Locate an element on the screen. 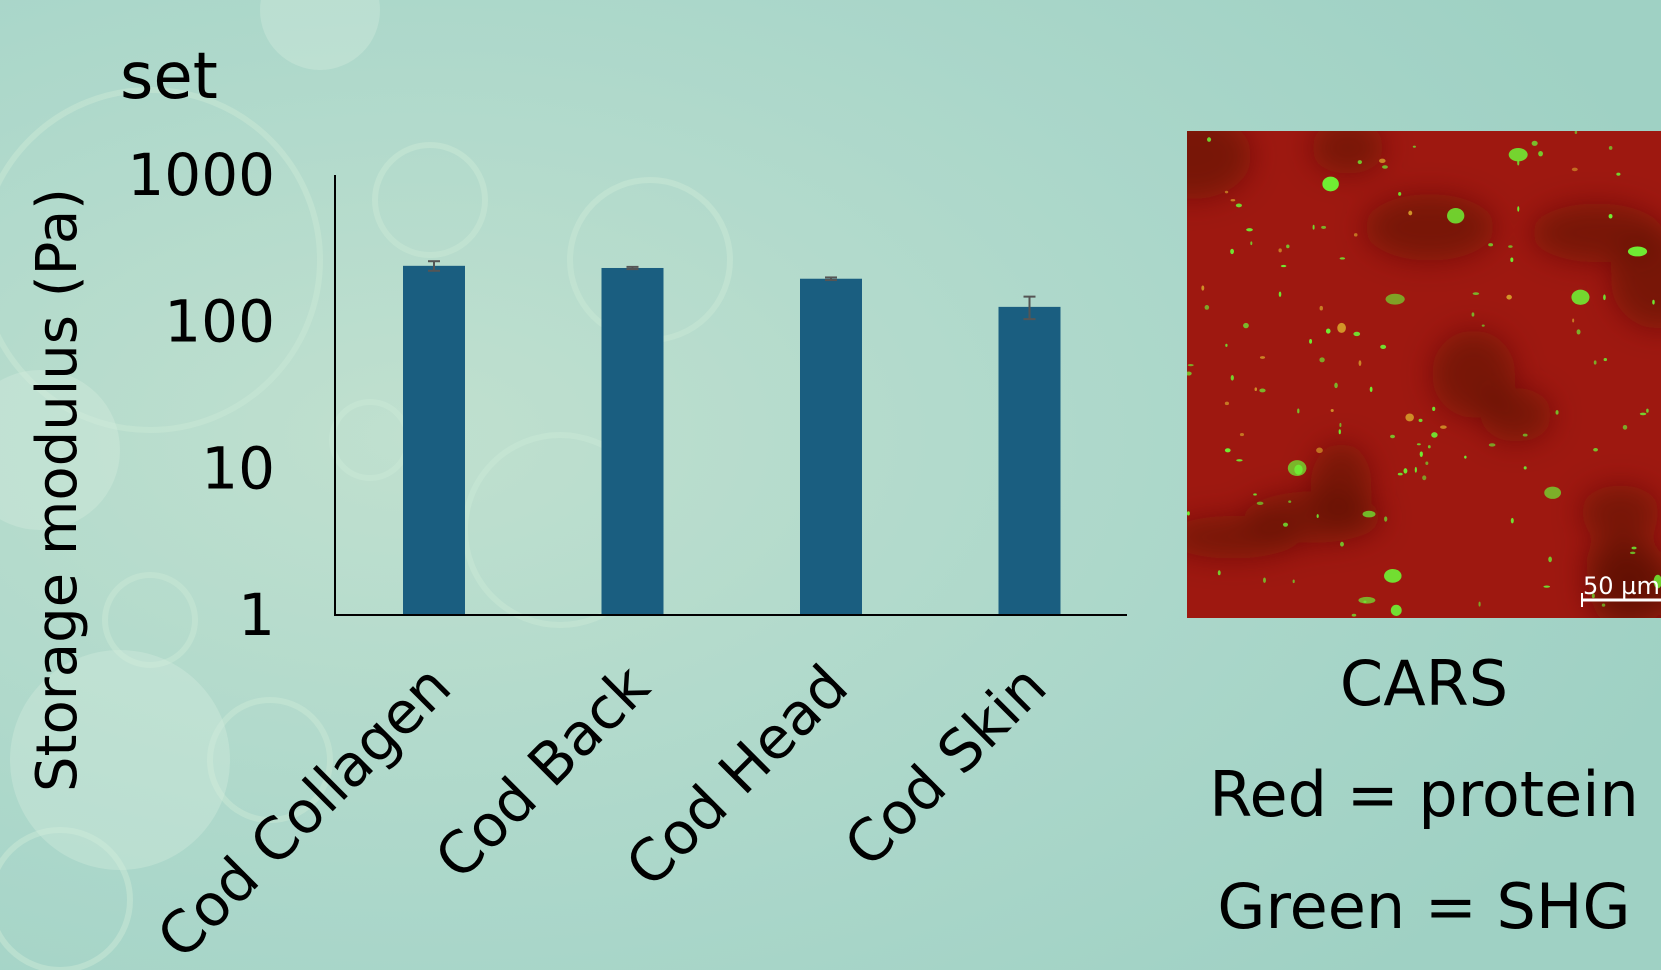 This screenshot has width=1661, height=970. red-legend-caption: Red = protein is located at coordinates (1424, 794).